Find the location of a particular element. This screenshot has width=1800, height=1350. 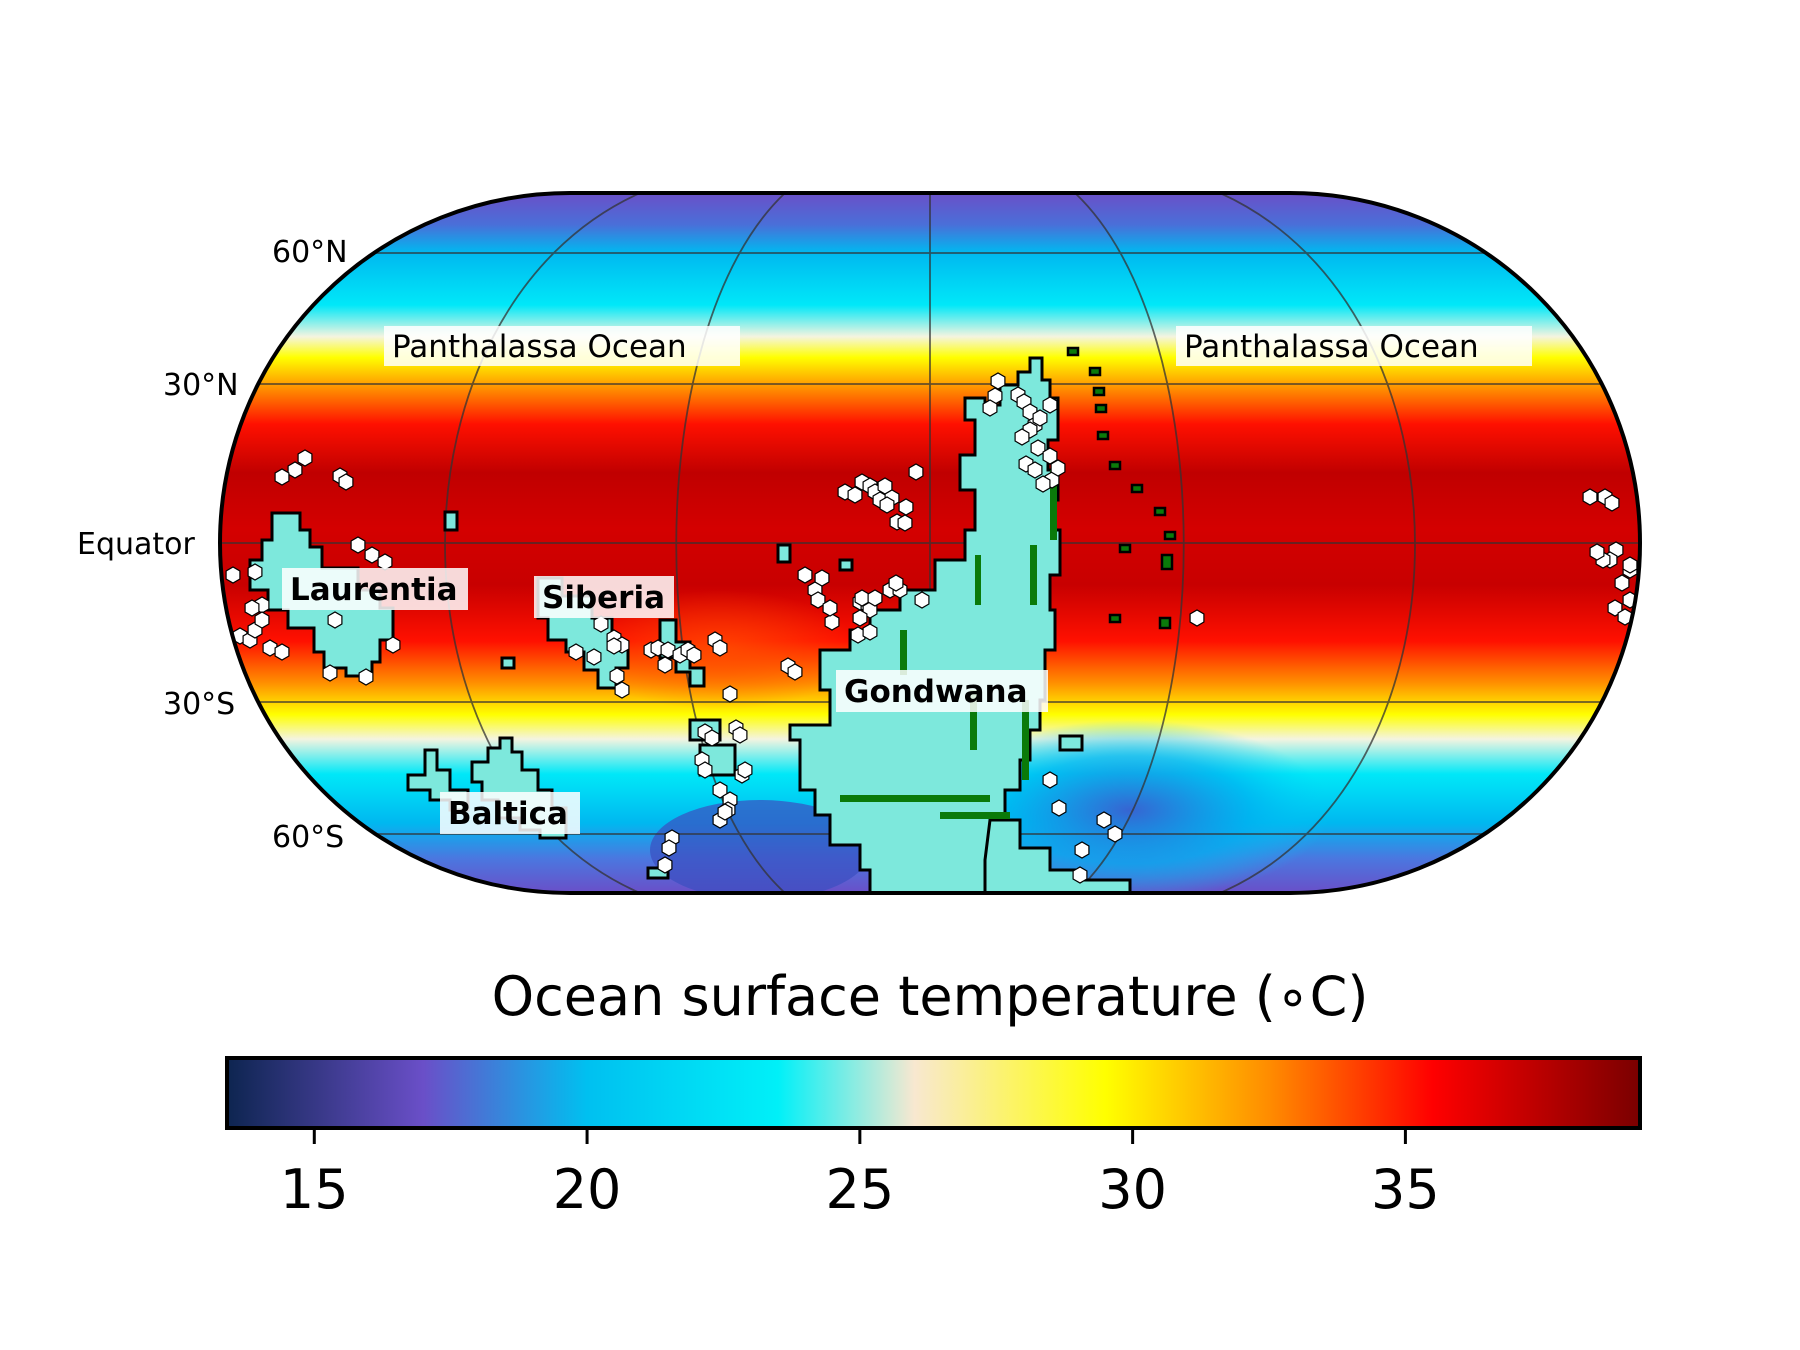

continent-label-baltica: Baltica is located at coordinates (508, 814).